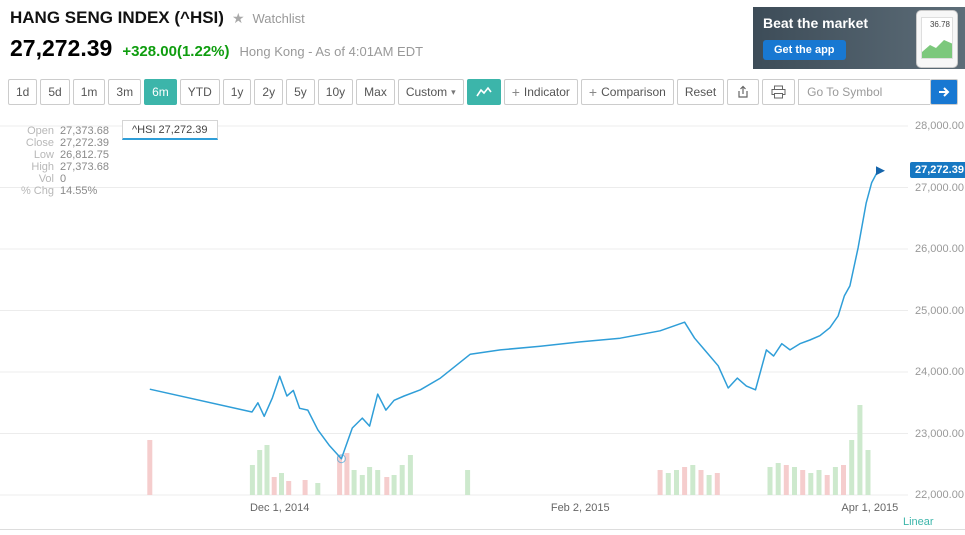  I want to click on range-max: Max, so click(375, 92).